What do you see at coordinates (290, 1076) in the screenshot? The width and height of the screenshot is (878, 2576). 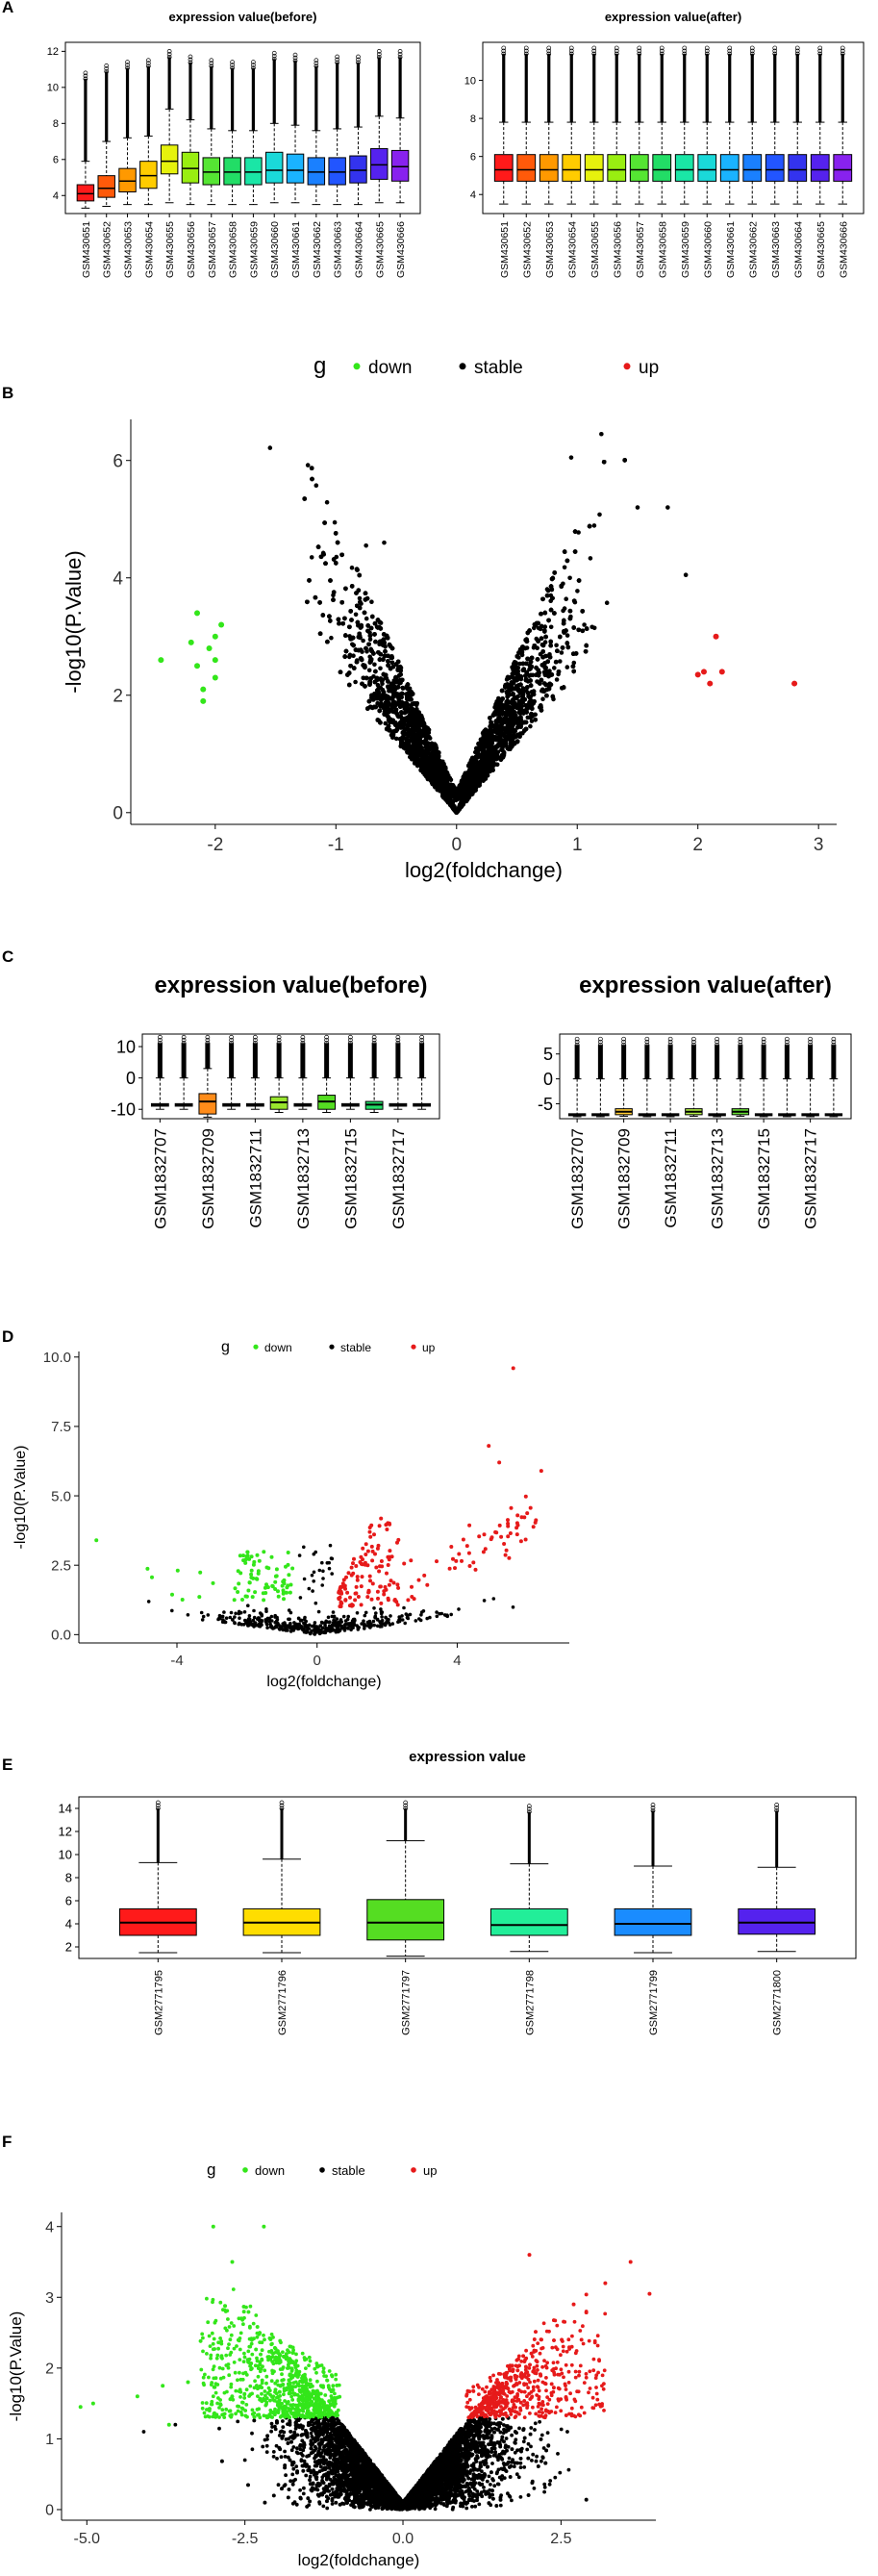 I see `plot-frame` at bounding box center [290, 1076].